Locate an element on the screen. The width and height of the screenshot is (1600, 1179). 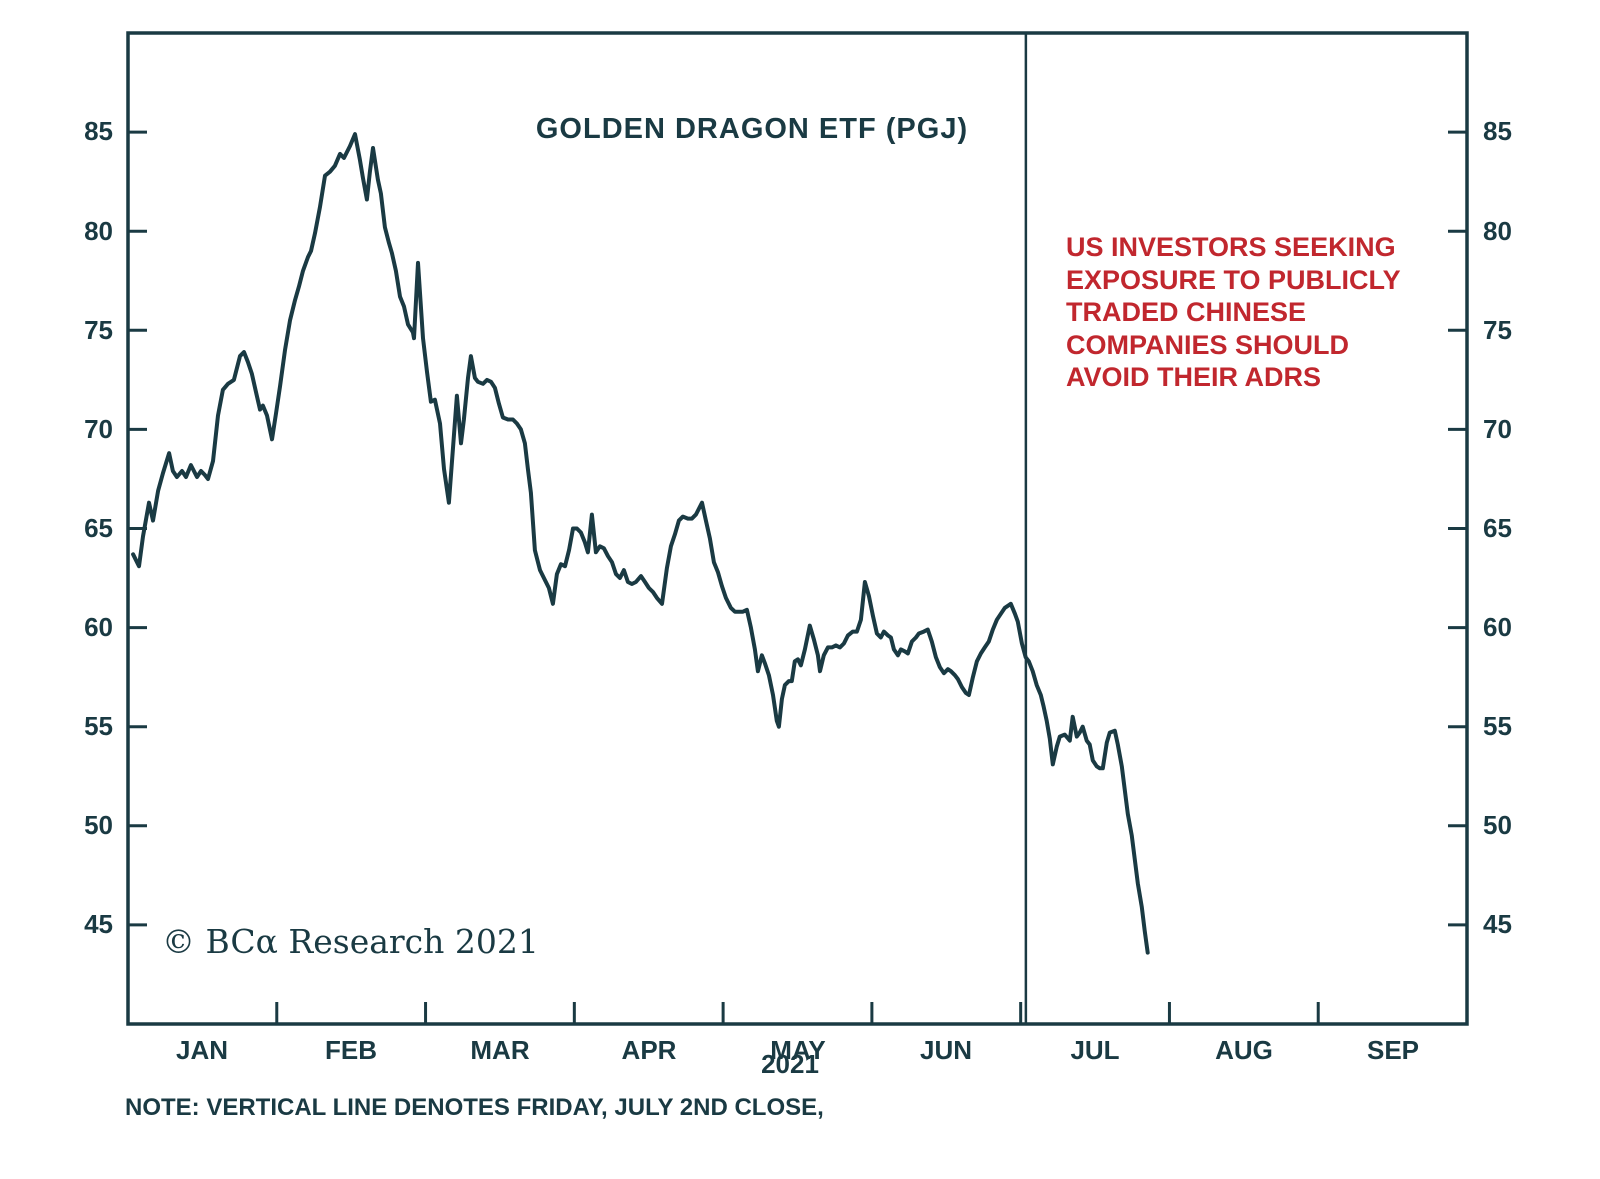
month-label: FEB is located at coordinates (351, 1050).